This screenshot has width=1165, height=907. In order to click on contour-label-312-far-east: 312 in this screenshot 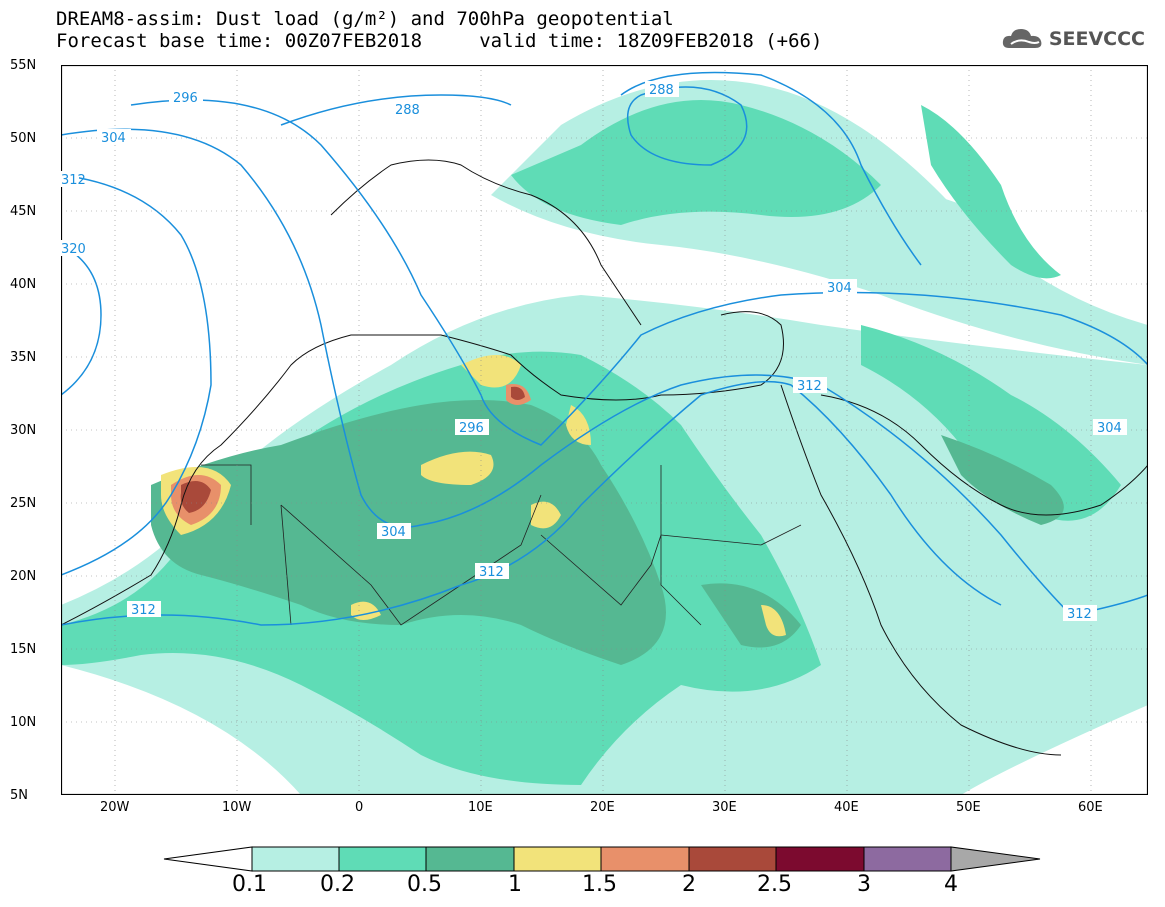, I will do `click(1080, 613)`.